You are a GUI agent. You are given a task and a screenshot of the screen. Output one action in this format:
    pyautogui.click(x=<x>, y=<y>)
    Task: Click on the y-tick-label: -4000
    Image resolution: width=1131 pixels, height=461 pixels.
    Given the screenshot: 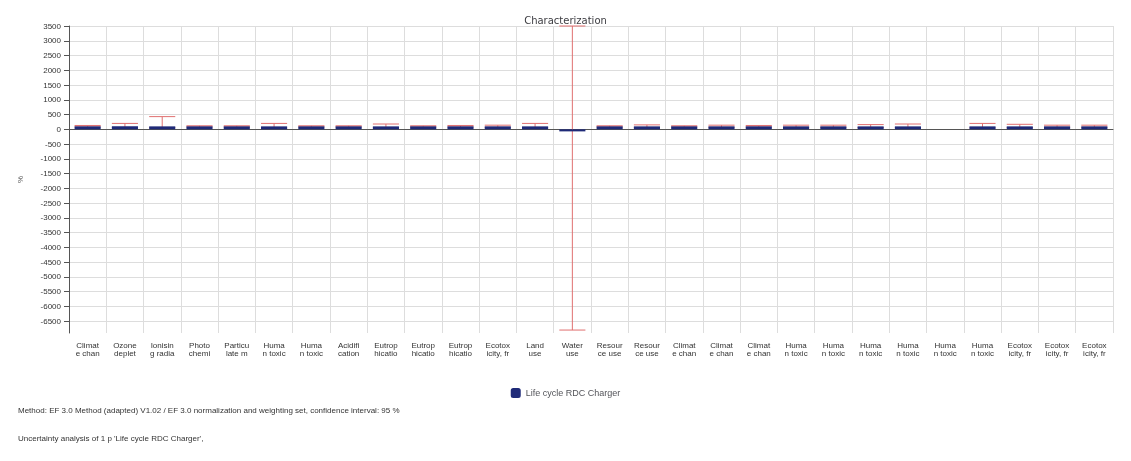 What is the action you would take?
    pyautogui.click(x=51, y=247)
    